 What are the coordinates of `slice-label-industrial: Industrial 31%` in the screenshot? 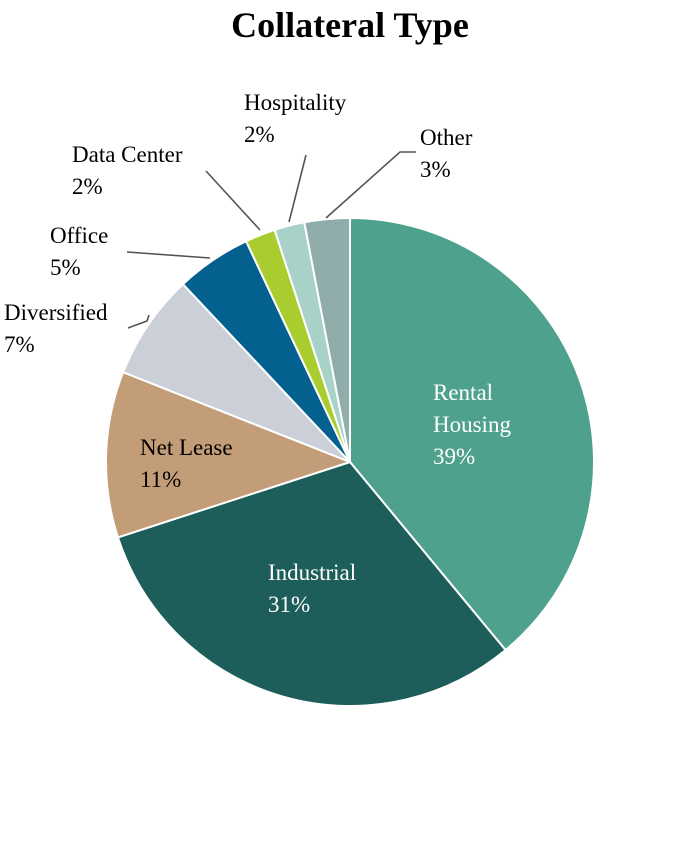 It's located at (312, 588).